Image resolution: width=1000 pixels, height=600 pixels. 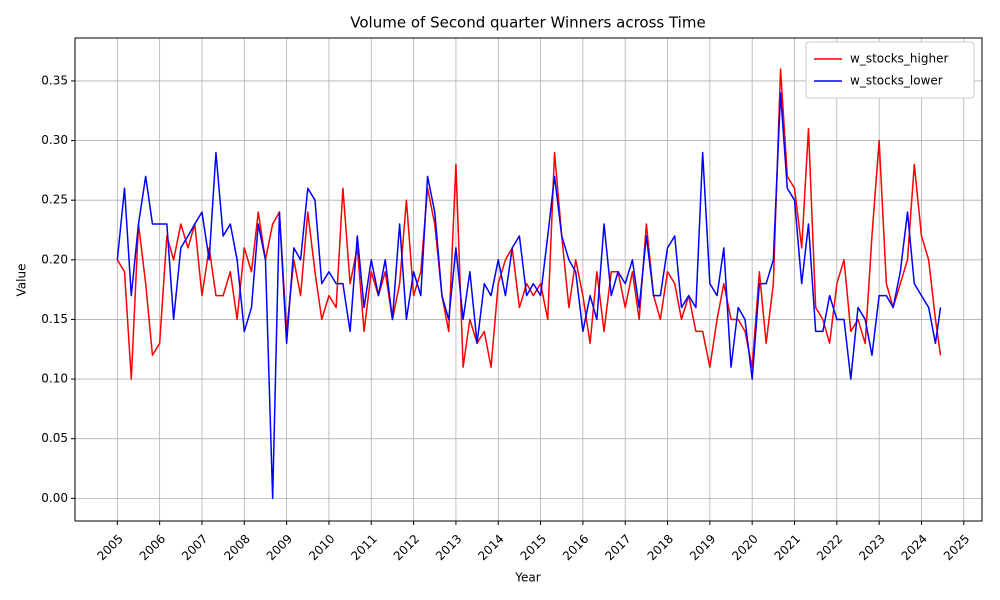 I want to click on y-tick-label: 0.20, so click(x=54, y=259).